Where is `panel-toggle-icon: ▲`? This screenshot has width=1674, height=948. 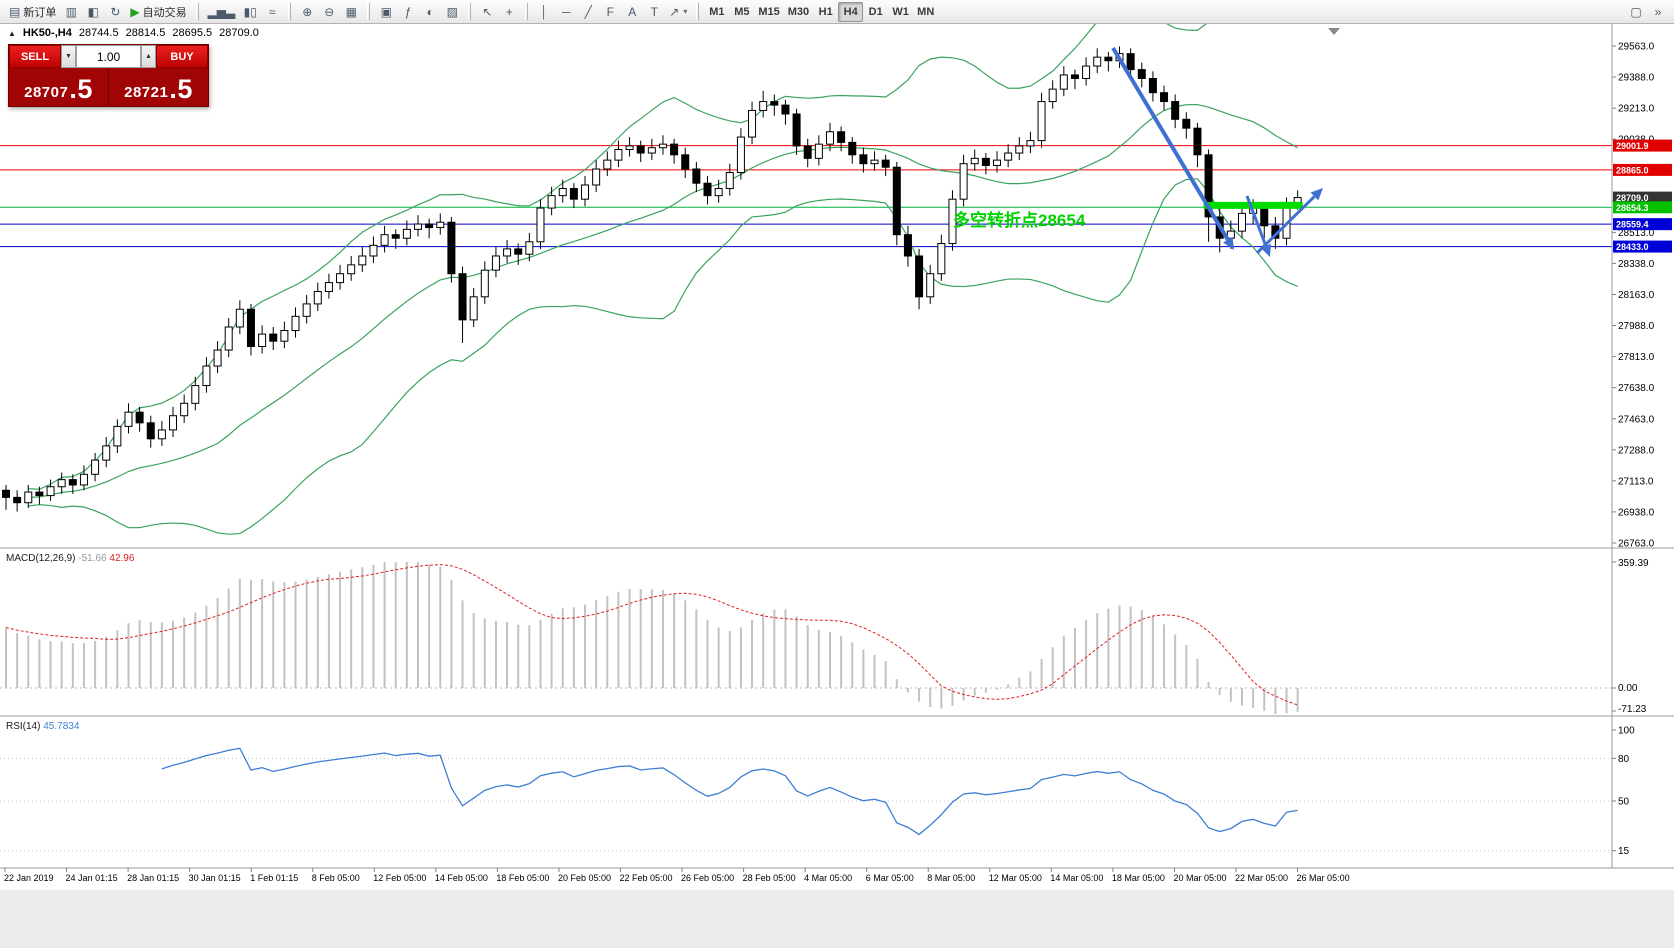
panel-toggle-icon: ▲ is located at coordinates (12, 33).